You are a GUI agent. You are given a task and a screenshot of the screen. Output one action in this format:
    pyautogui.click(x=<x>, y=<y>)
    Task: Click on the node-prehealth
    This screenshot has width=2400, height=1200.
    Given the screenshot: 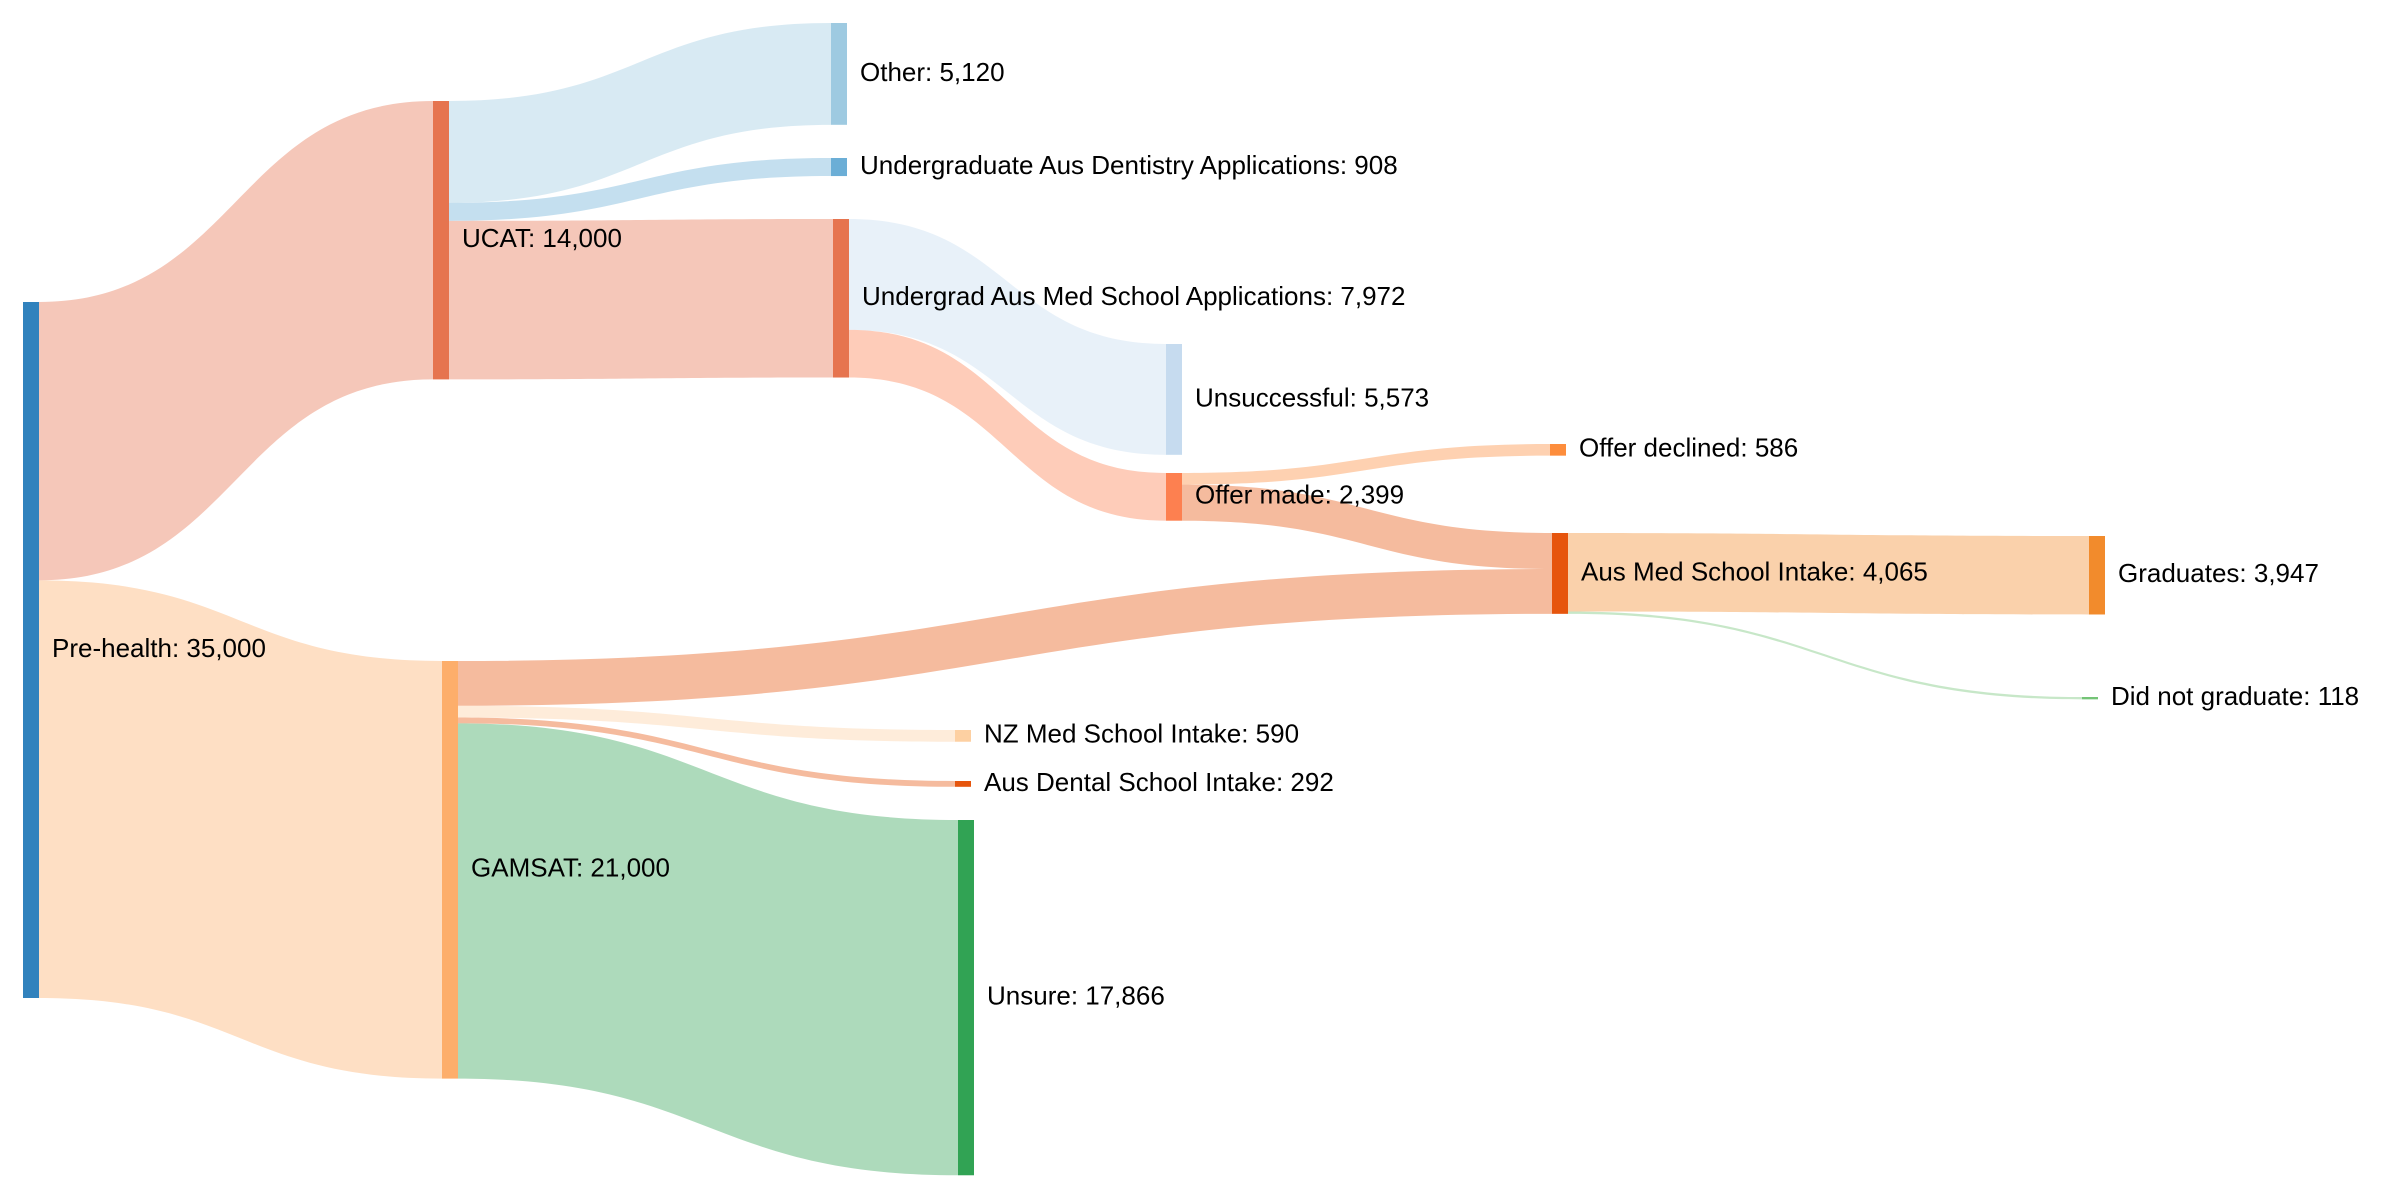 What is the action you would take?
    pyautogui.click(x=31, y=650)
    